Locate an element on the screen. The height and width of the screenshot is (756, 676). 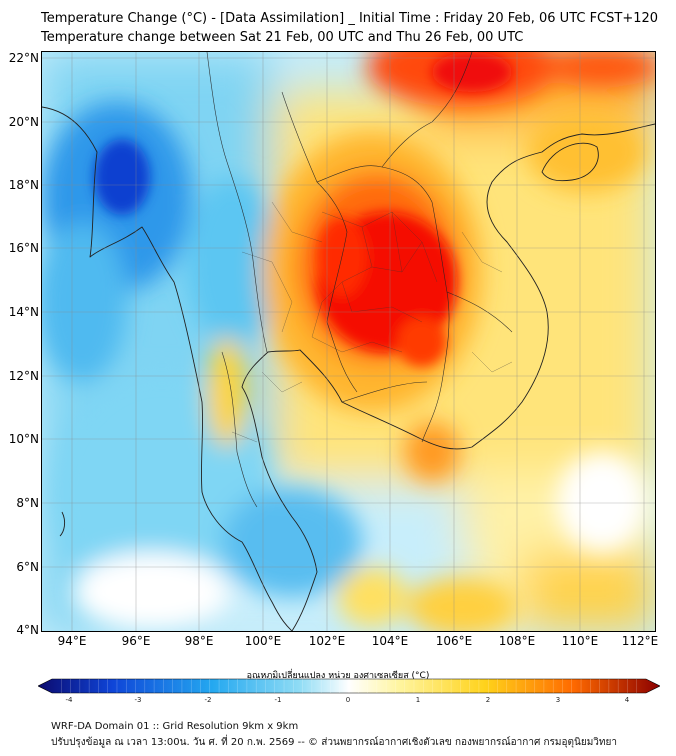
colorbar is located at coordinates (349, 686).